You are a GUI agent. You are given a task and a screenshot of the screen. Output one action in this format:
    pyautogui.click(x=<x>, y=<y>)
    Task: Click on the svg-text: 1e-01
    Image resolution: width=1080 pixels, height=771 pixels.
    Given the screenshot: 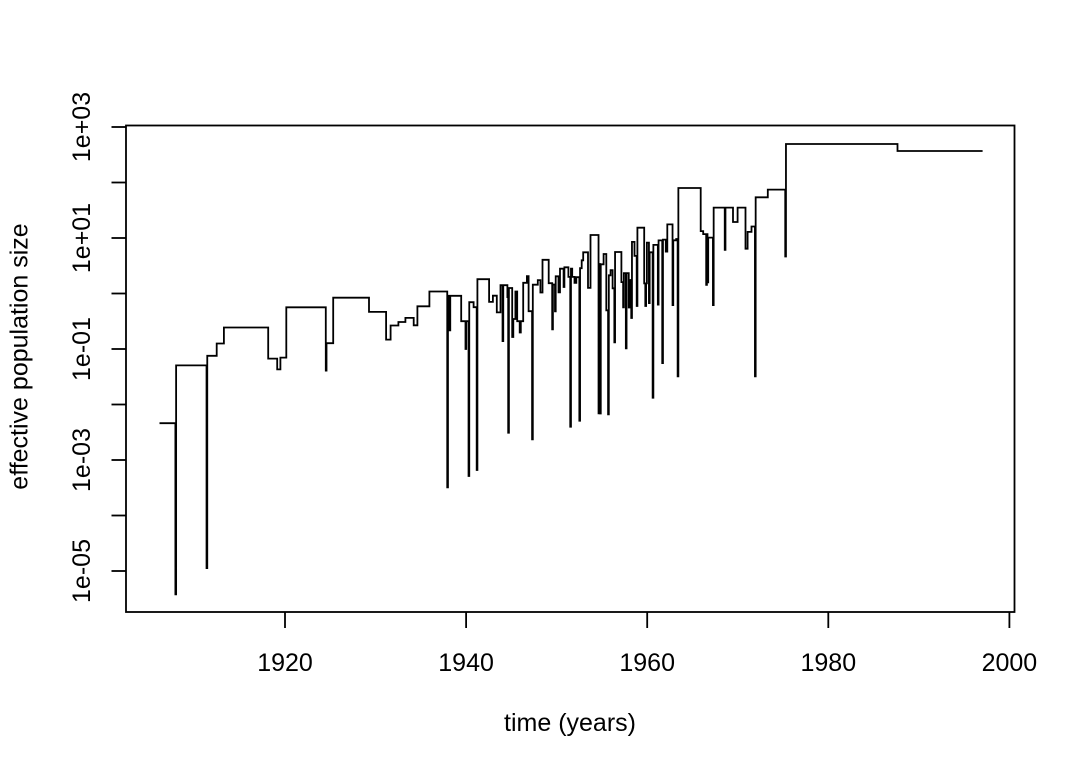 What is the action you would take?
    pyautogui.click(x=82, y=349)
    